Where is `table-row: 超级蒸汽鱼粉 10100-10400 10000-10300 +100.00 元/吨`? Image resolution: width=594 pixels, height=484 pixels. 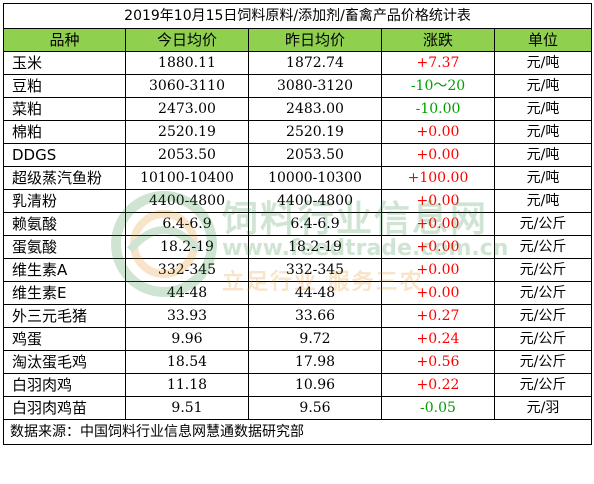 table-row: 超级蒸汽鱼粉 10100-10400 10000-10300 +100.00 元/吨 is located at coordinates (298, 178).